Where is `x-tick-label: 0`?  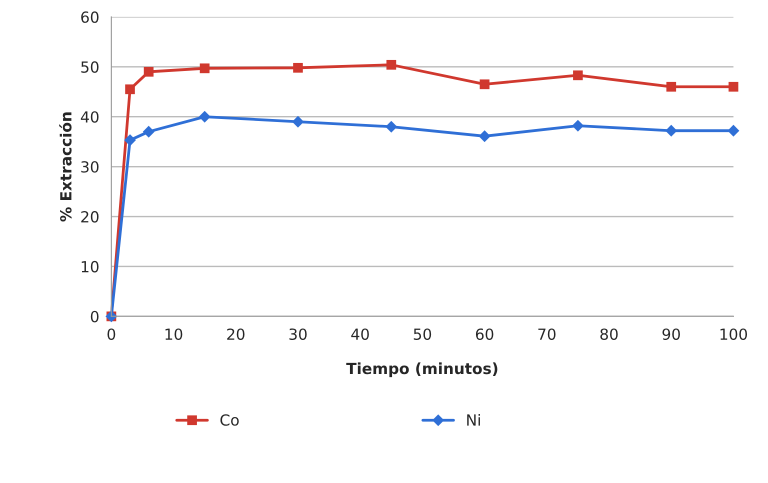 x-tick-label: 0 is located at coordinates (112, 334).